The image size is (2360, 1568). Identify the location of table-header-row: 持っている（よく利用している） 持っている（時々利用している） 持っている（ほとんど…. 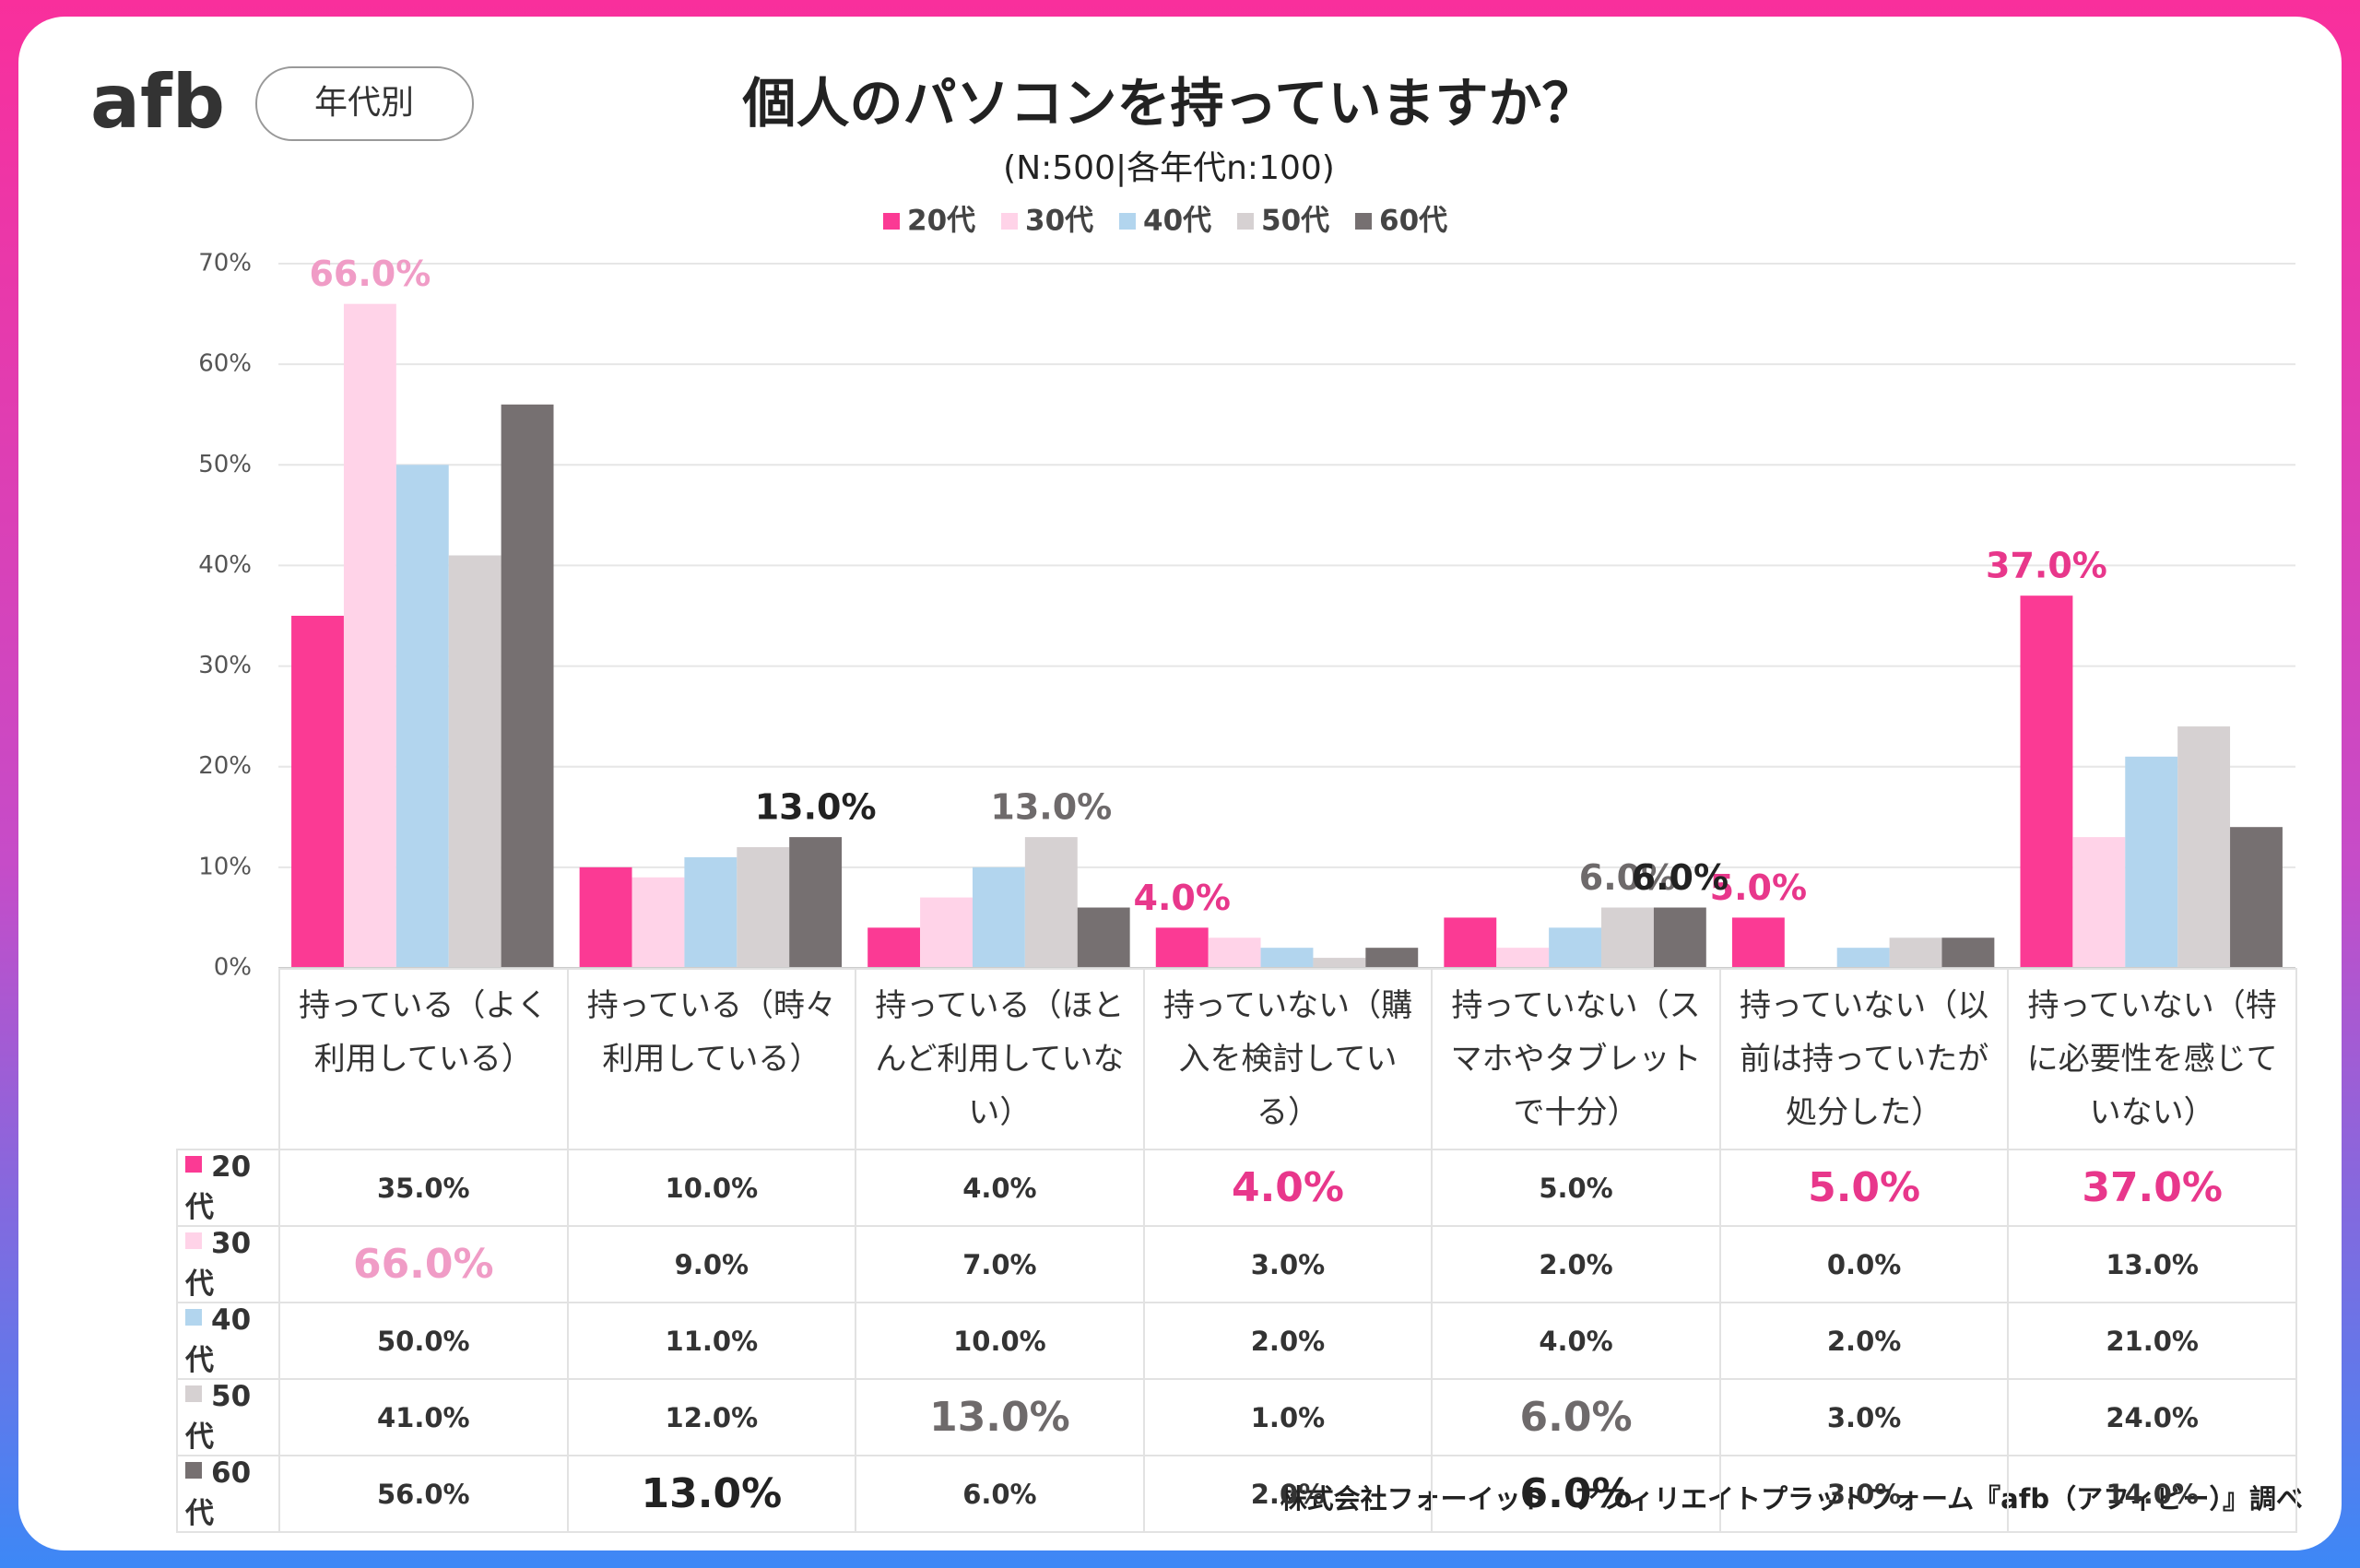
(1237, 1059).